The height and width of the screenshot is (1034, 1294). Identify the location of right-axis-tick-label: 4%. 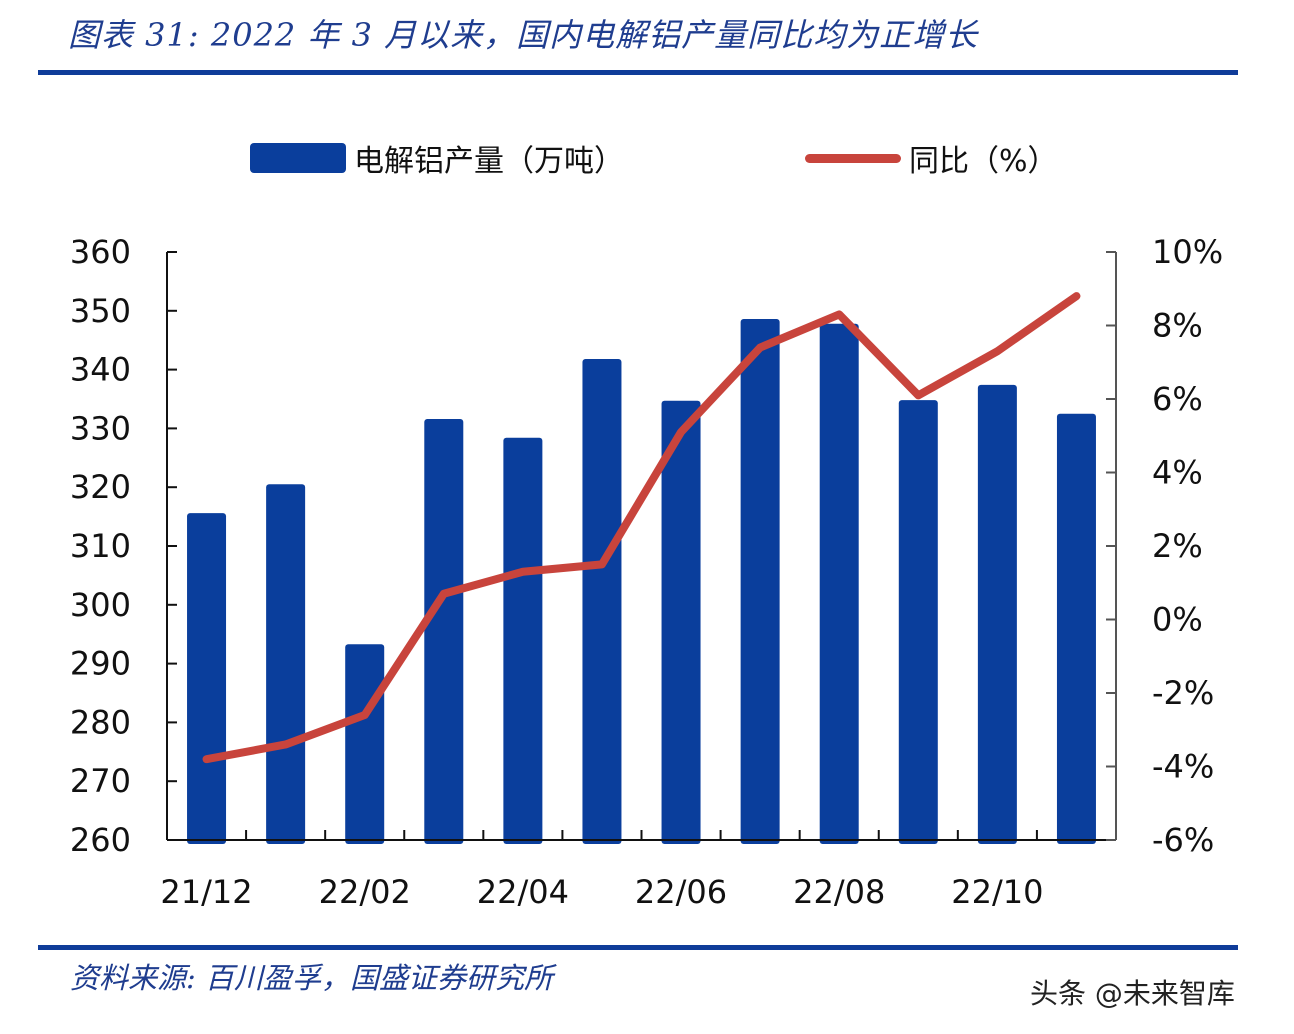
(1177, 473).